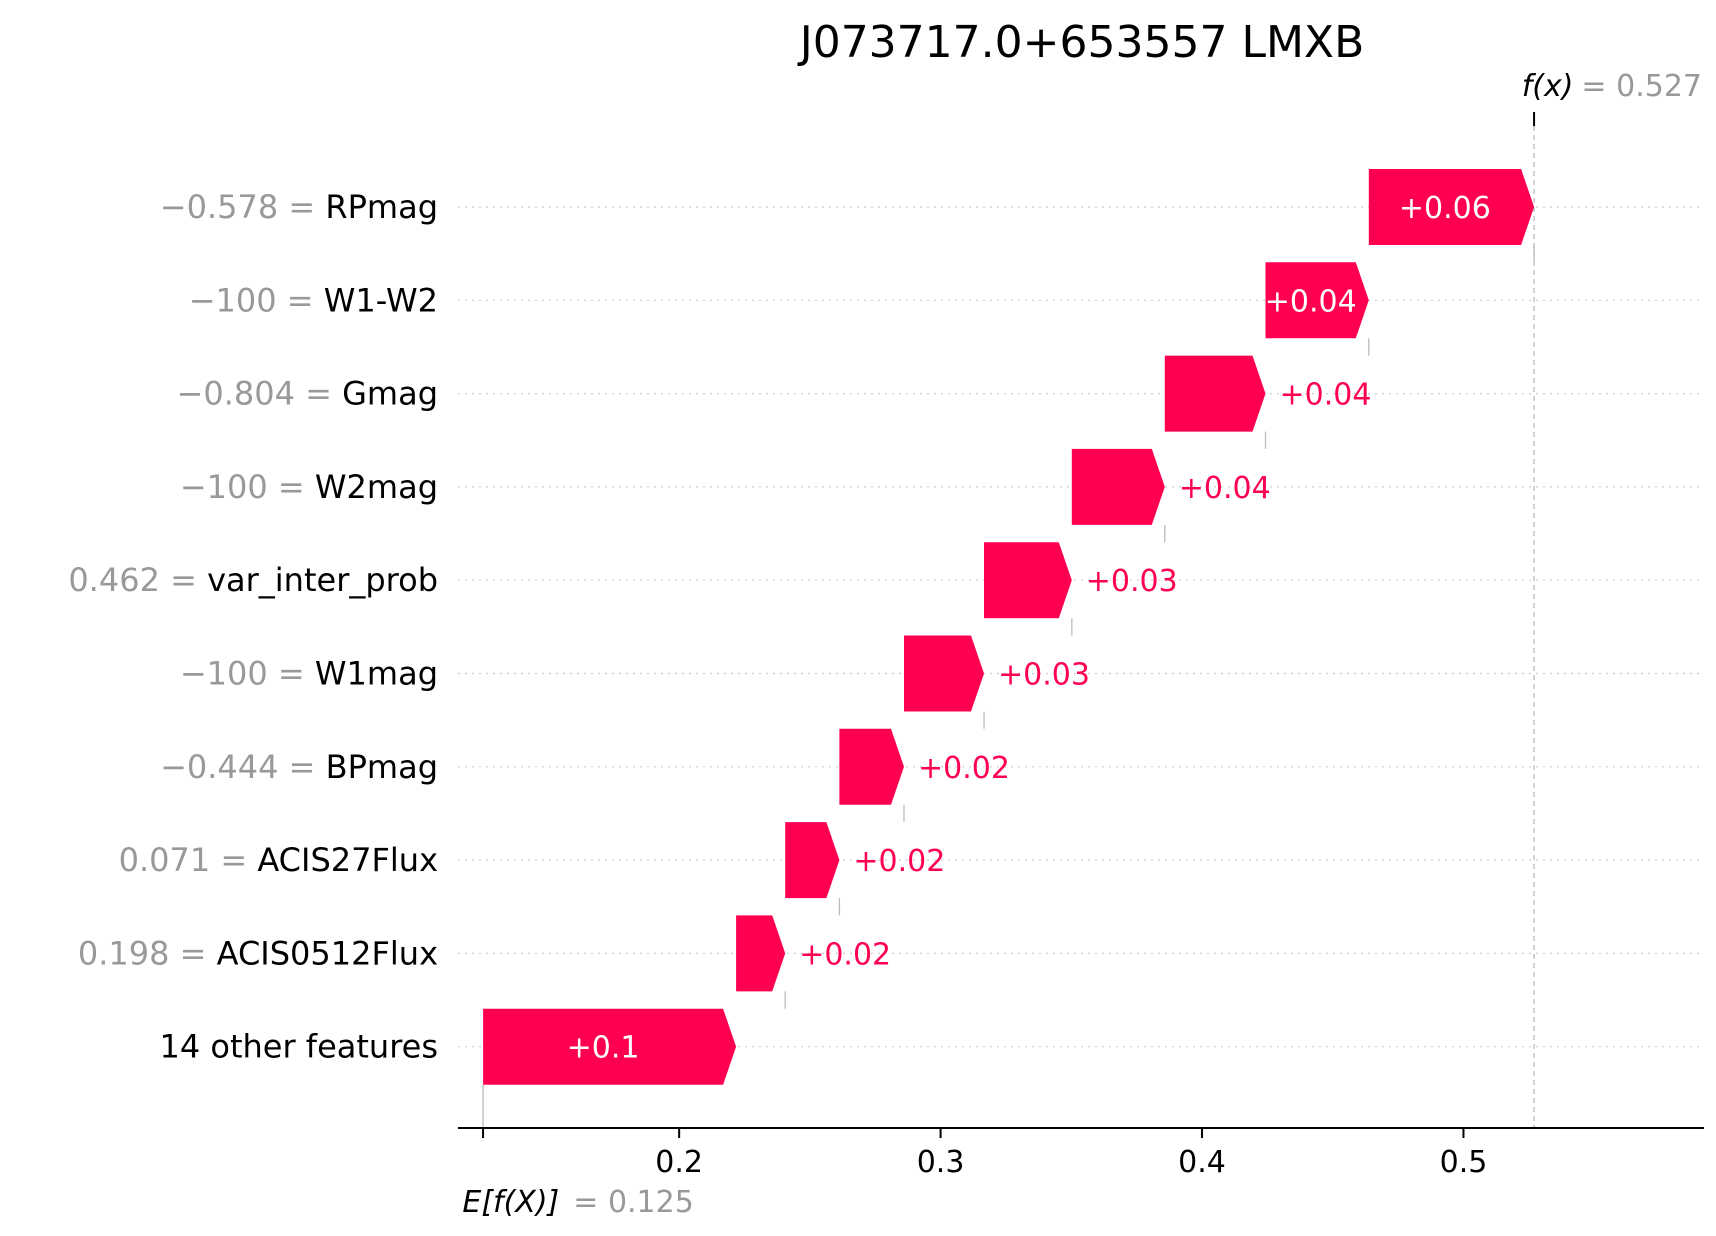 This screenshot has height=1236, width=1716. I want to click on feature-value: −0.444 =, so click(243, 767).